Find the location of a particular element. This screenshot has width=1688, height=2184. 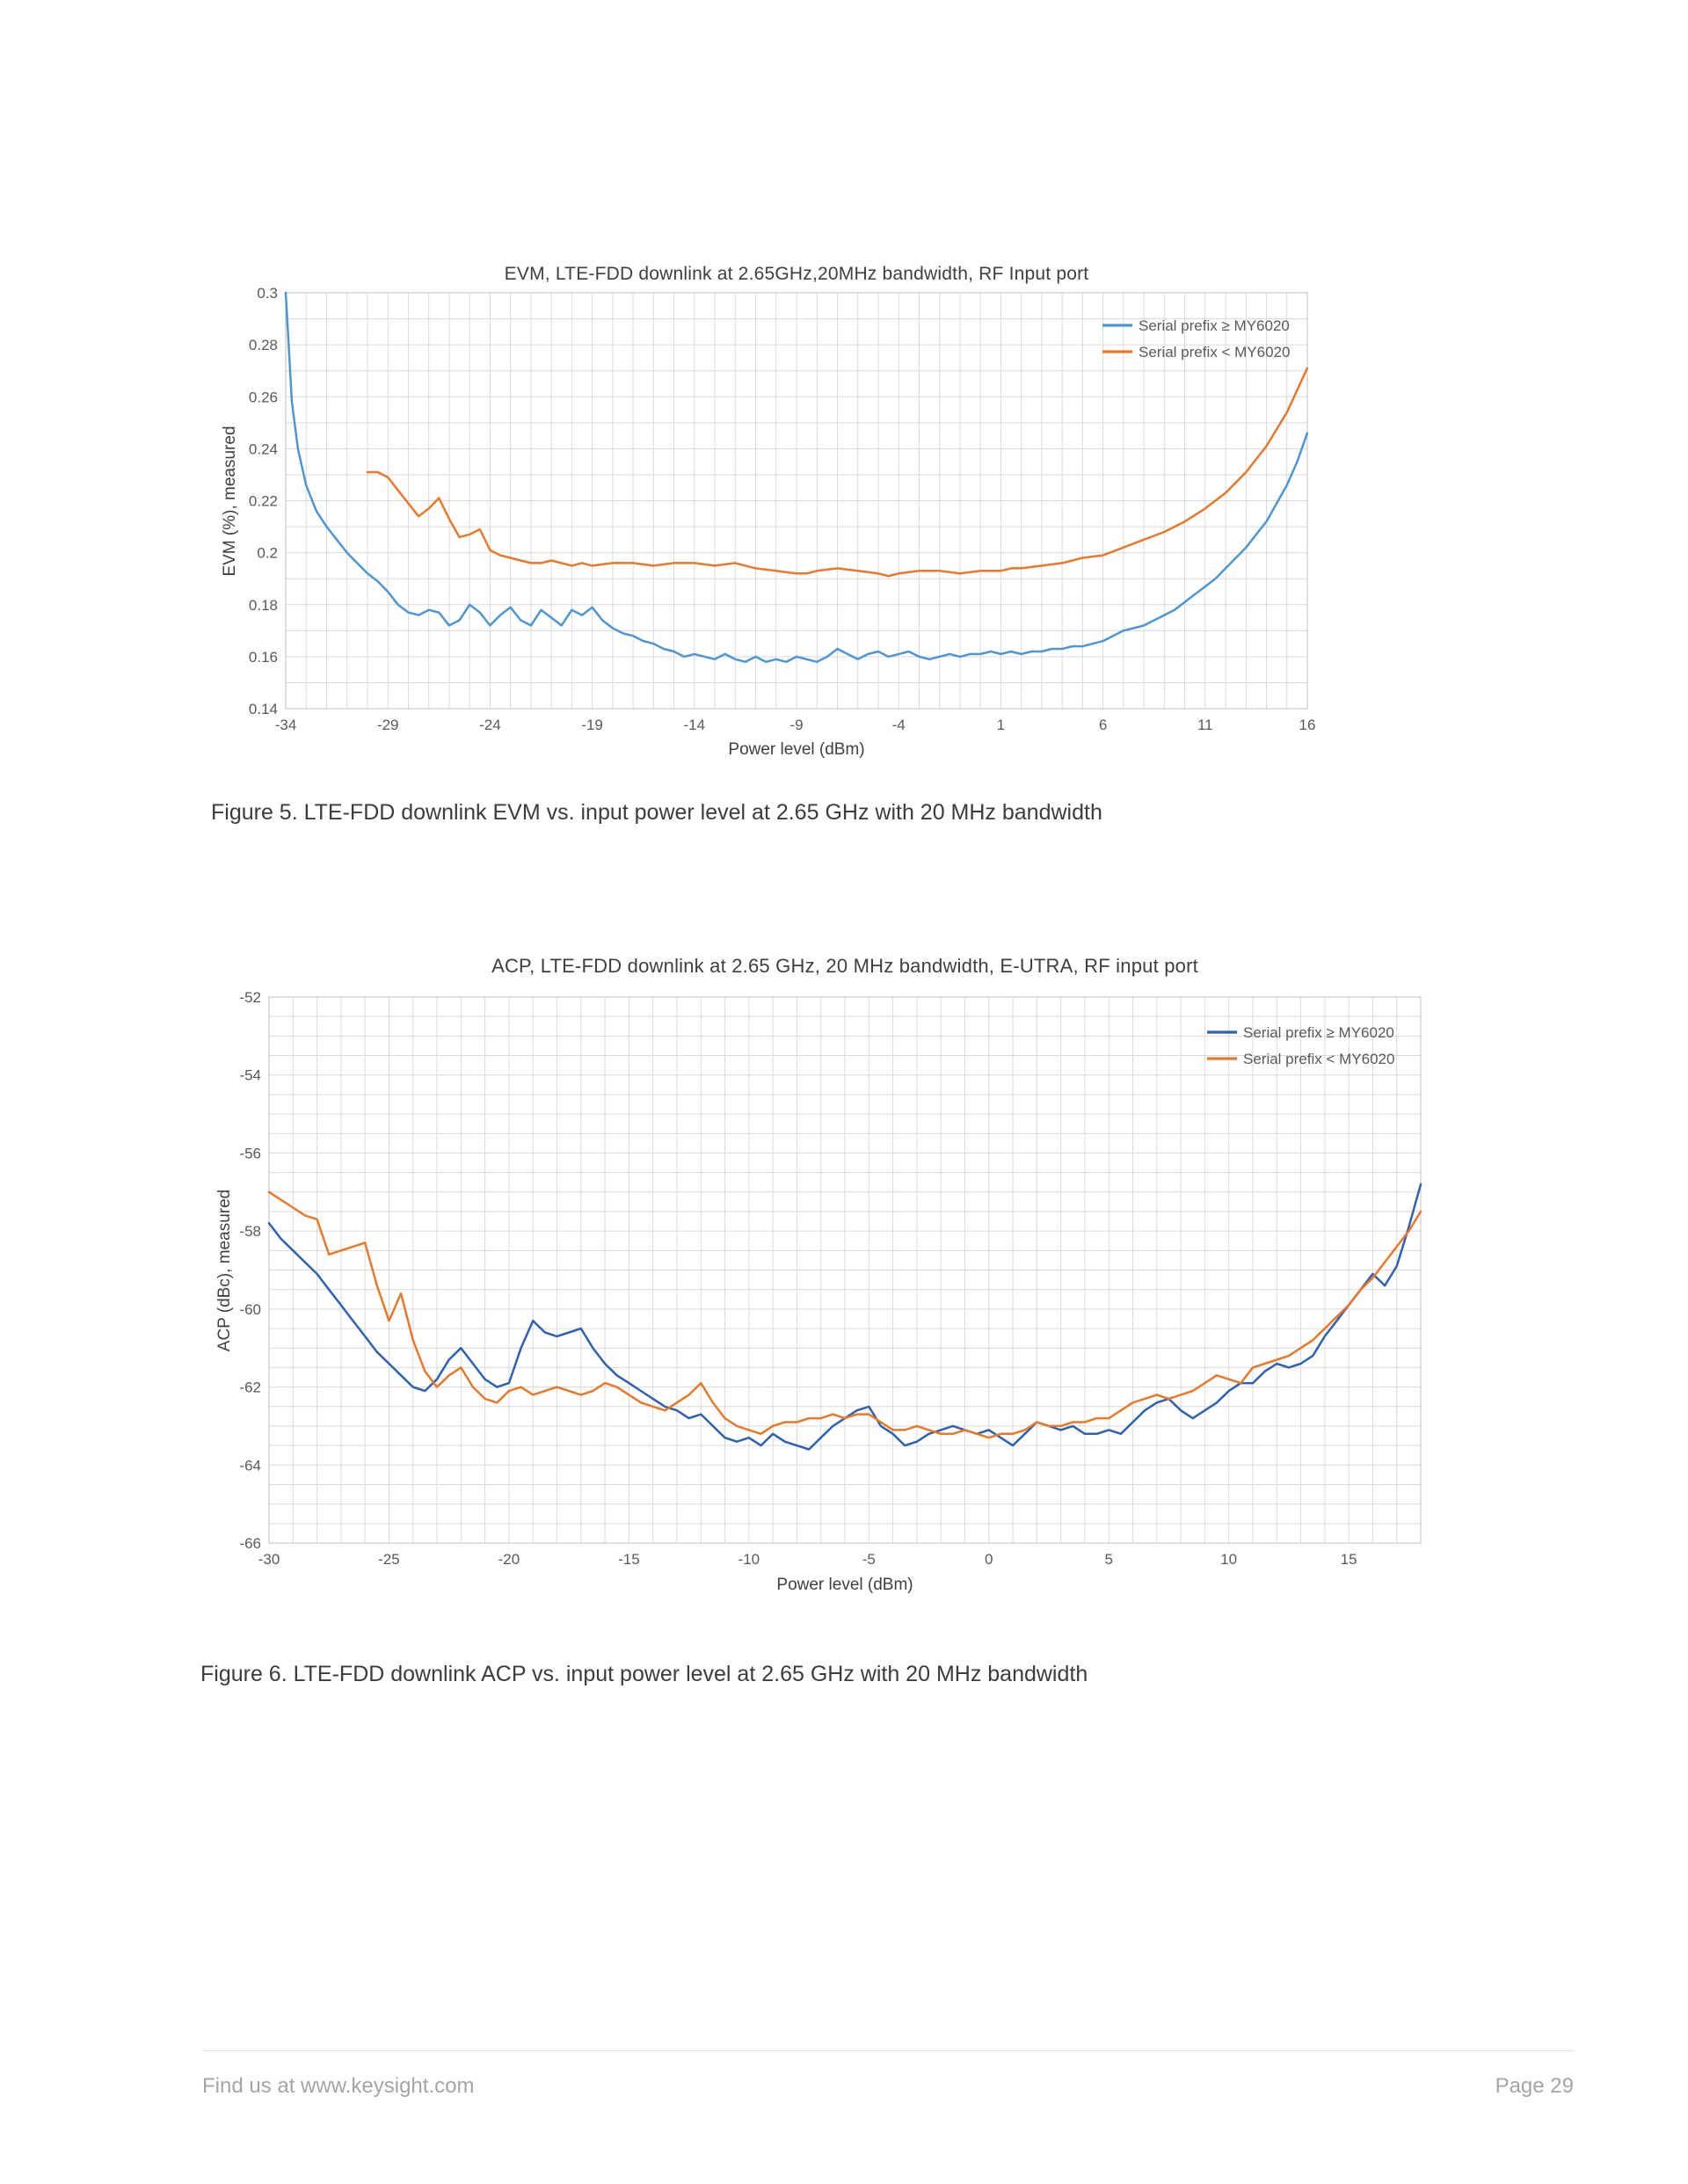

footer: Find us at www.keysight.com Page 29 is located at coordinates (888, 2074).